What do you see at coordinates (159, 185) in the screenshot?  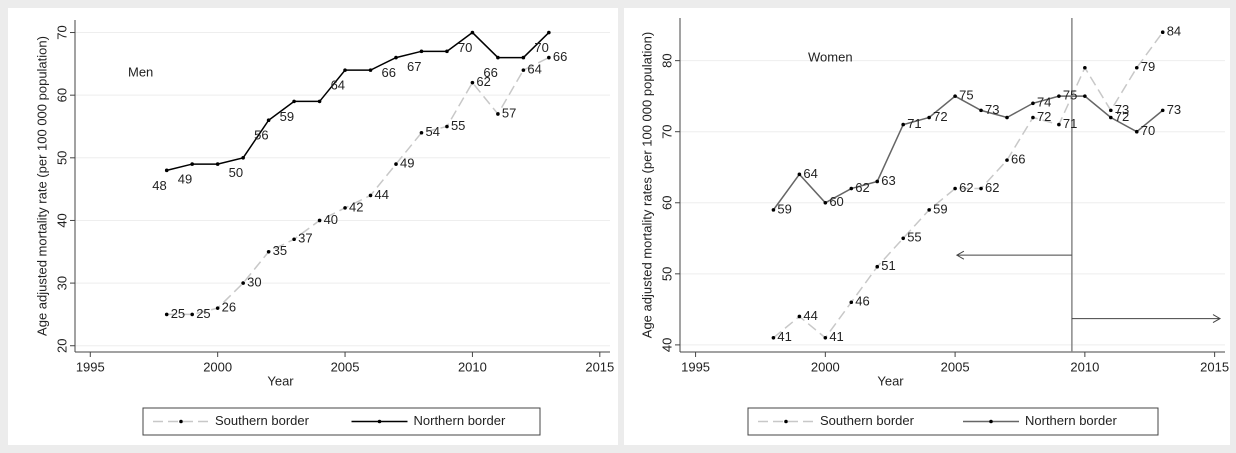 I see `data-label: 48` at bounding box center [159, 185].